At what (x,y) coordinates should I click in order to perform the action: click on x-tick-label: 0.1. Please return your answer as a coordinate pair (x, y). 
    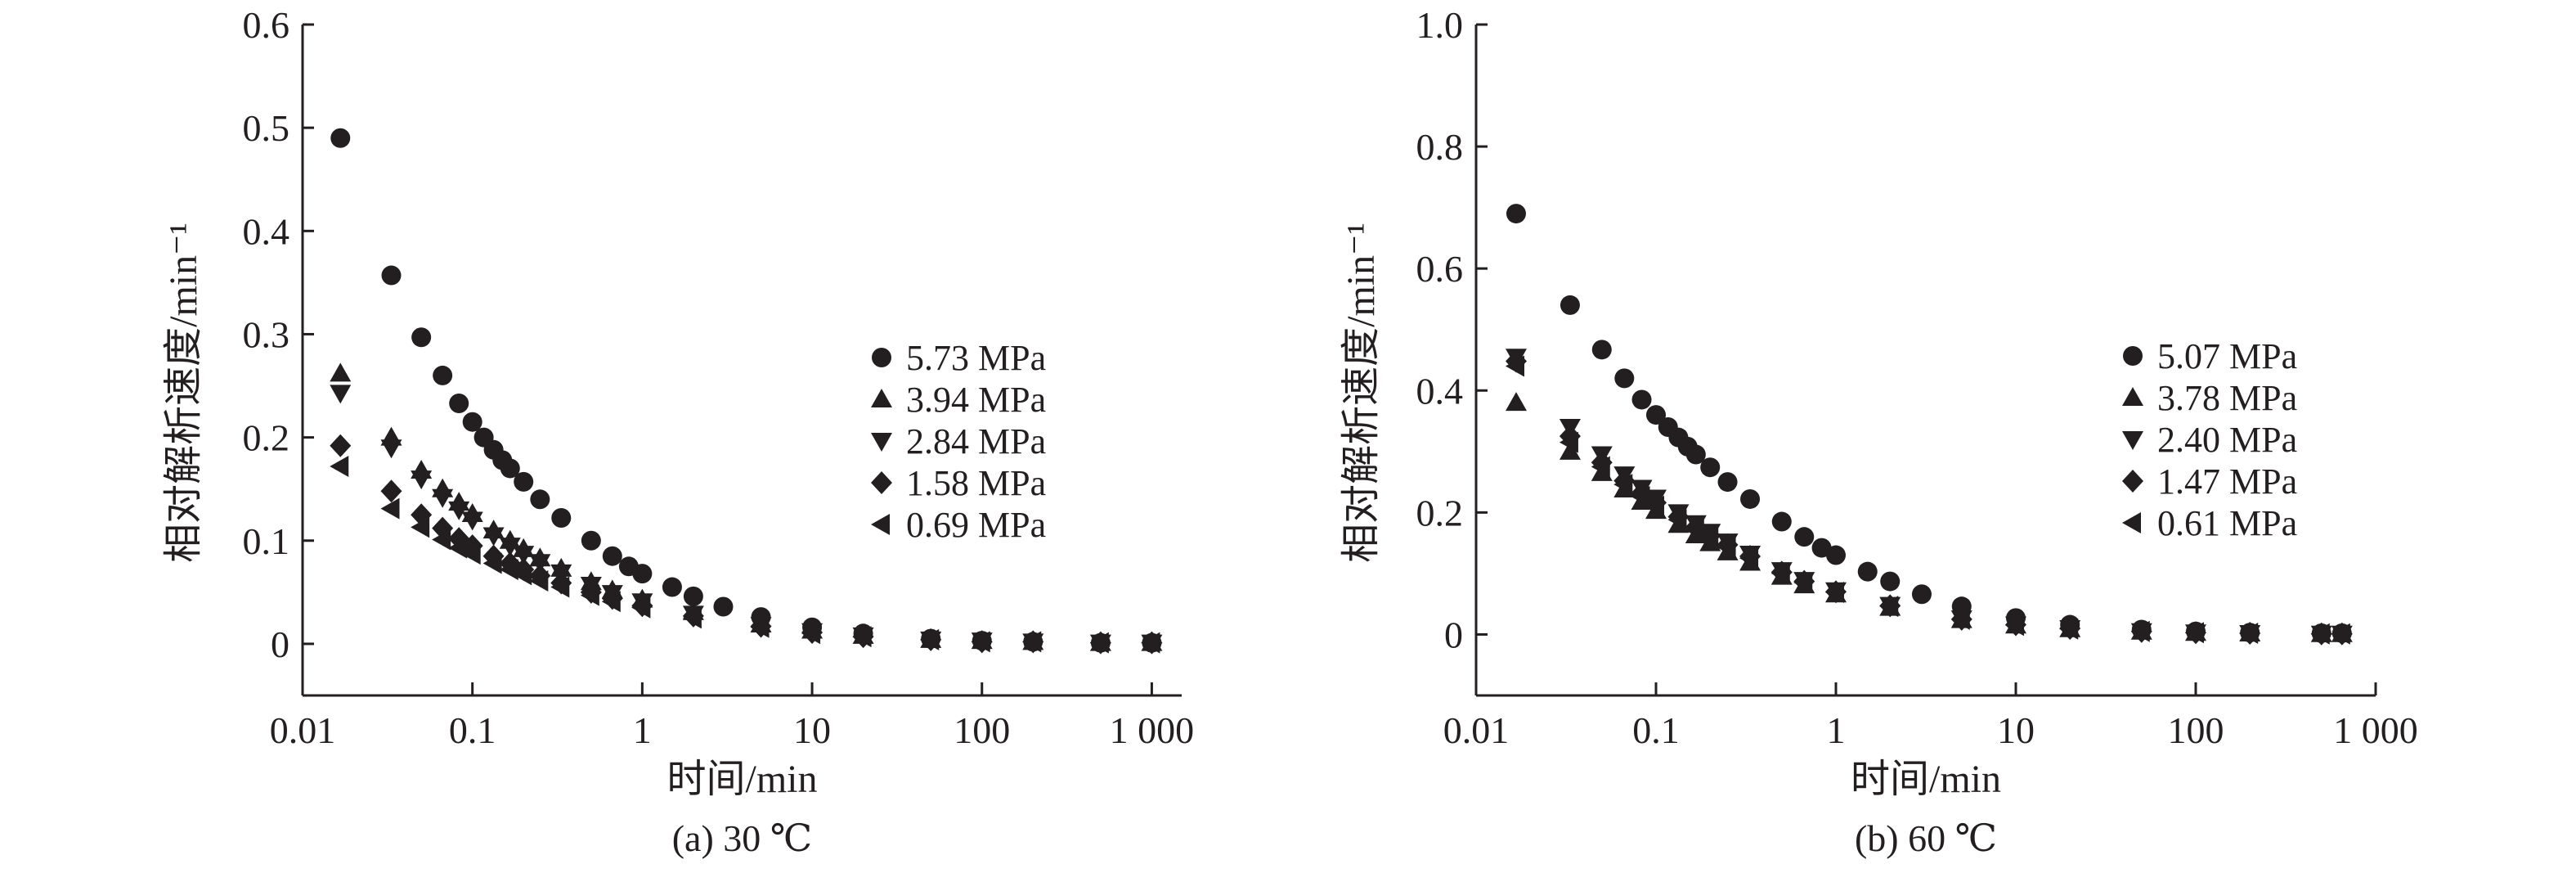
    Looking at the image, I should click on (472, 730).